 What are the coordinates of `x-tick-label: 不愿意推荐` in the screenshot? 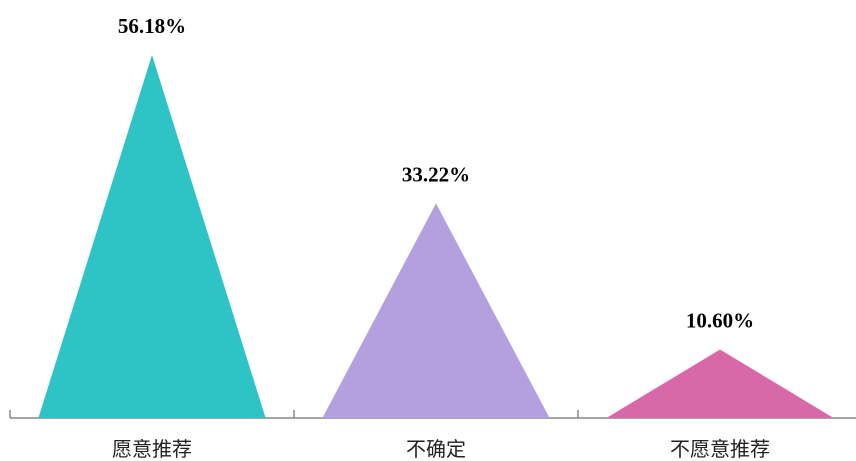 It's located at (720, 449).